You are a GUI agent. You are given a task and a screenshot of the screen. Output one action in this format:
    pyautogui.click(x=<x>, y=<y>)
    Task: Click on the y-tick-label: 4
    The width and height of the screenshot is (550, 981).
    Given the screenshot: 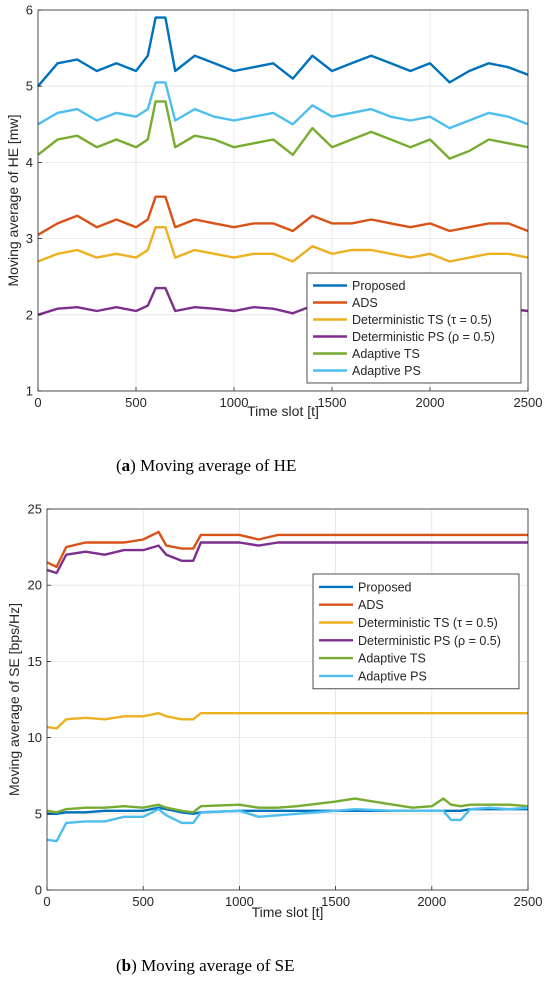 What is the action you would take?
    pyautogui.click(x=29, y=162)
    